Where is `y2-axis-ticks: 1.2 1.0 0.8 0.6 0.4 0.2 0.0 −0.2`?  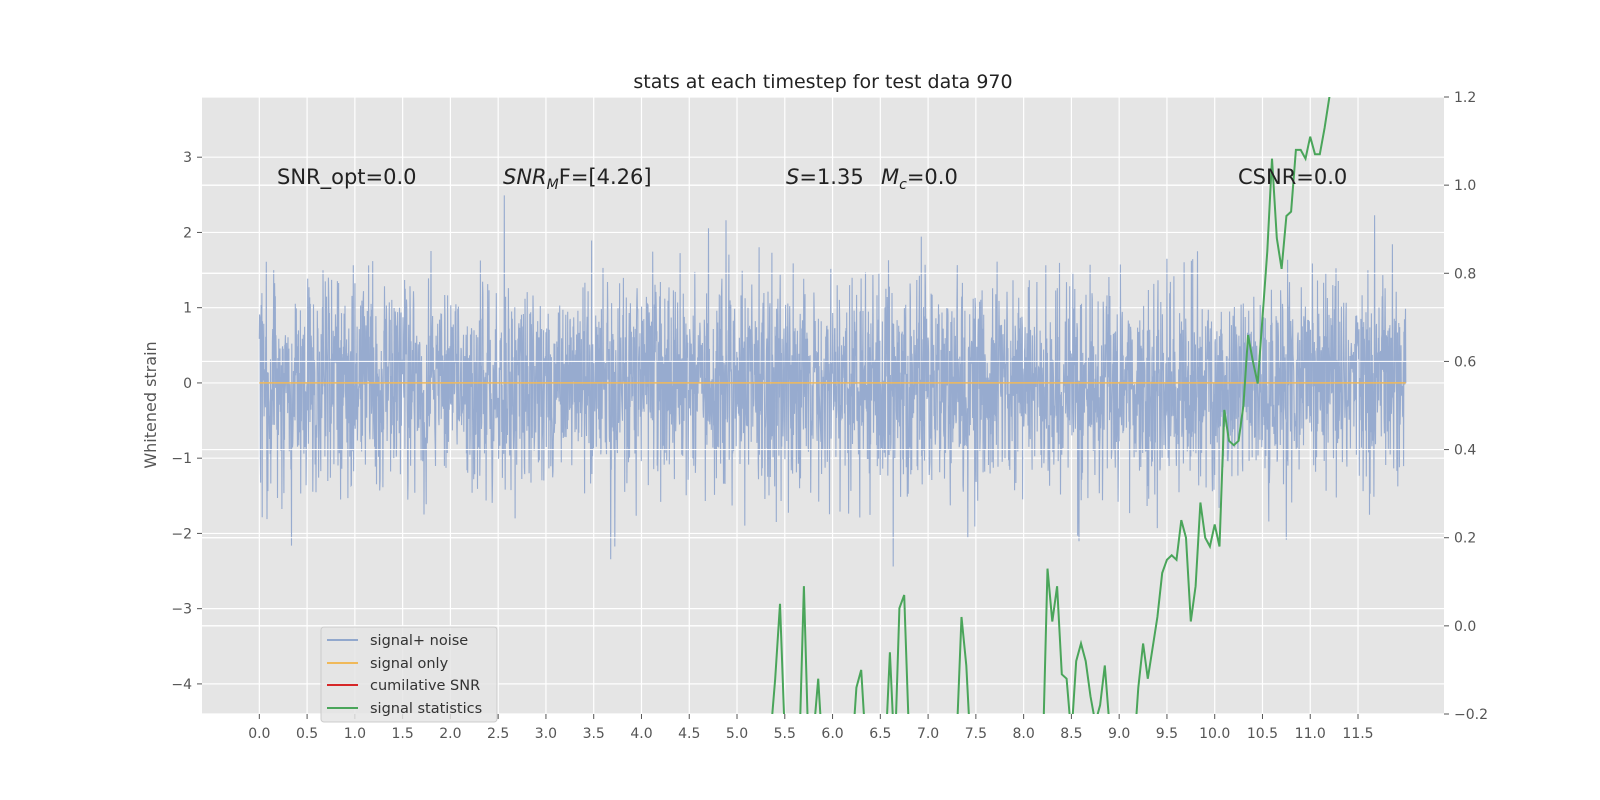 y2-axis-ticks: 1.2 1.0 0.8 0.6 0.4 0.2 0.0 −0.2 is located at coordinates (1466, 406).